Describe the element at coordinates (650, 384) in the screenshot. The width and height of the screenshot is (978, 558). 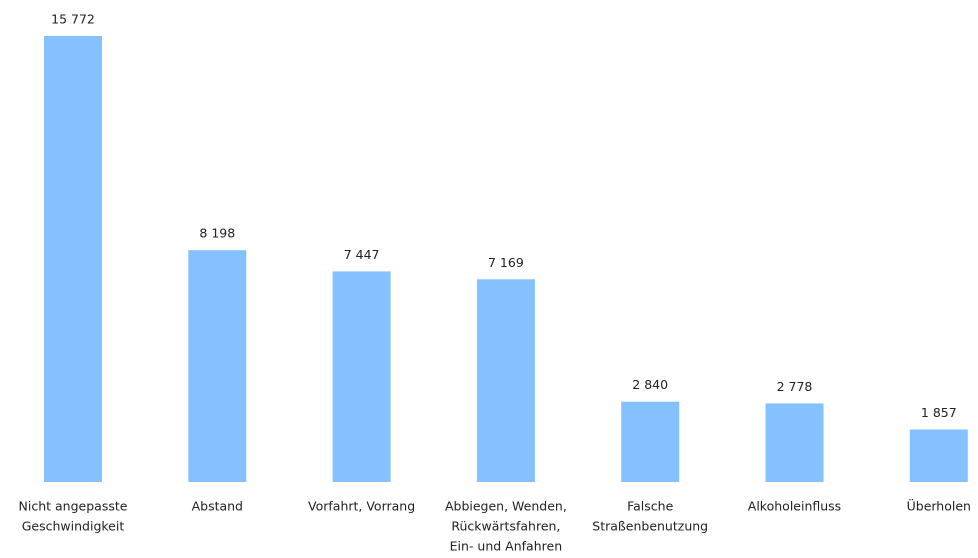
I see `value-label: 2 840` at that location.